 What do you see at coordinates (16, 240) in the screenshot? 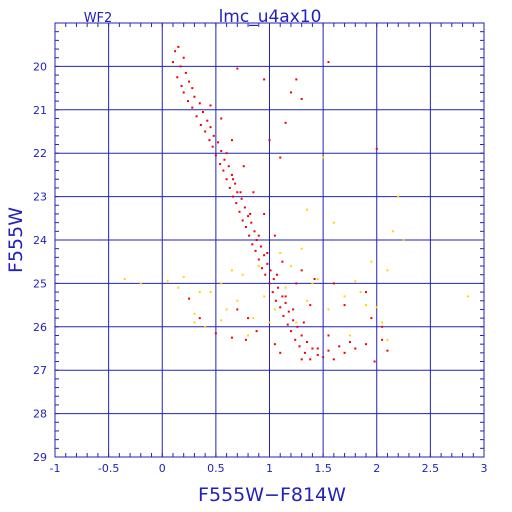
I see `y-axis-label: F555W` at bounding box center [16, 240].